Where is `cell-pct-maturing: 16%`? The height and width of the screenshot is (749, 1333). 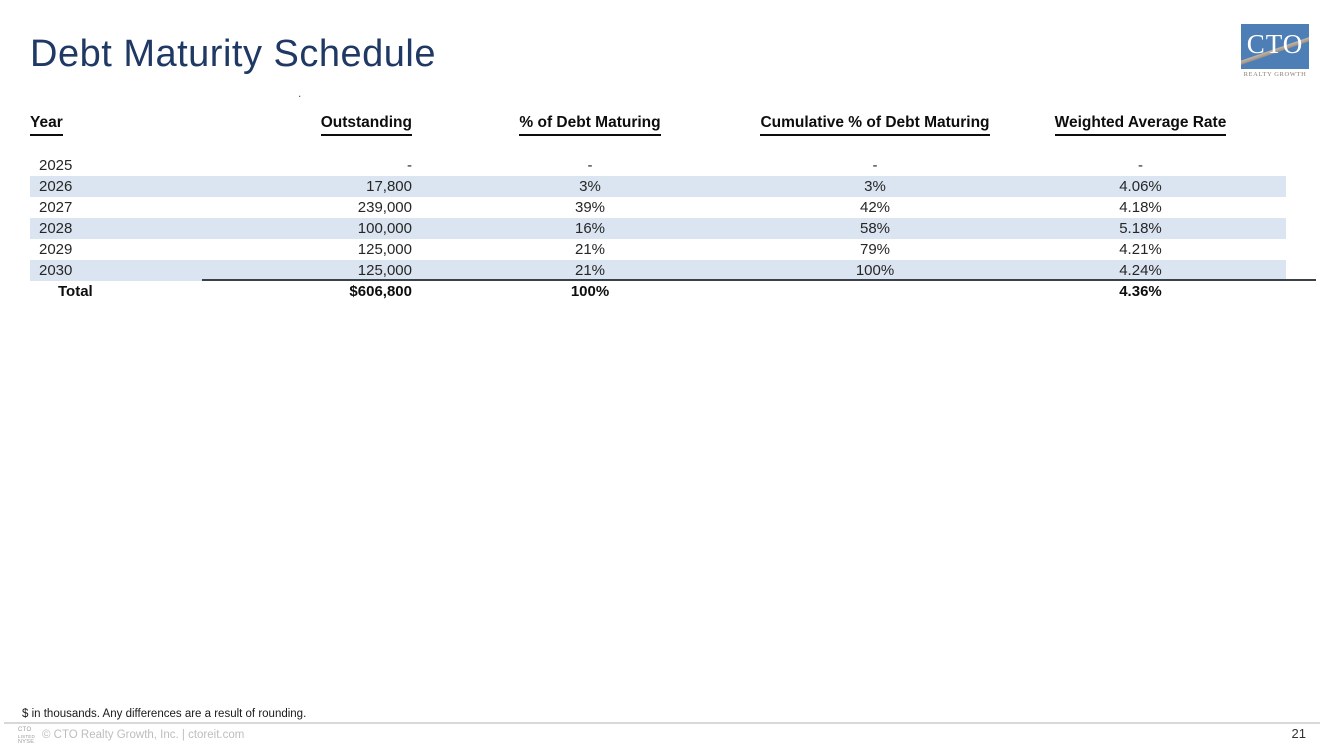 cell-pct-maturing: 16% is located at coordinates (590, 228).